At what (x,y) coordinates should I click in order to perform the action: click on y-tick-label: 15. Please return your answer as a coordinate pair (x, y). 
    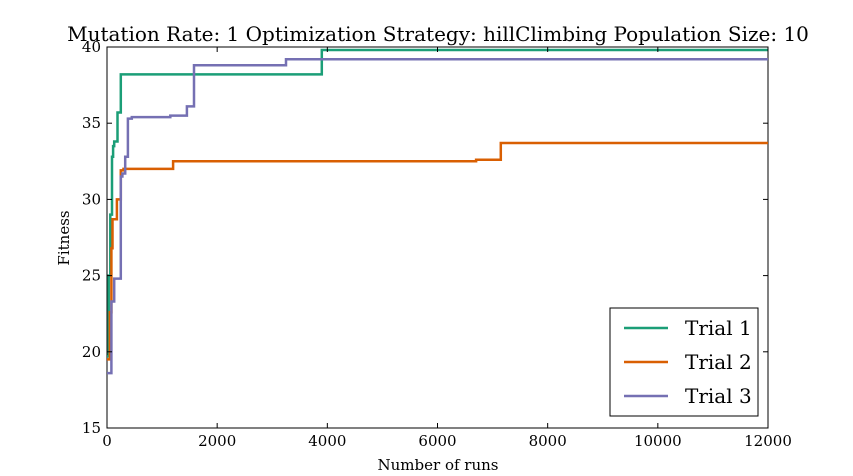
    Looking at the image, I should click on (91, 428).